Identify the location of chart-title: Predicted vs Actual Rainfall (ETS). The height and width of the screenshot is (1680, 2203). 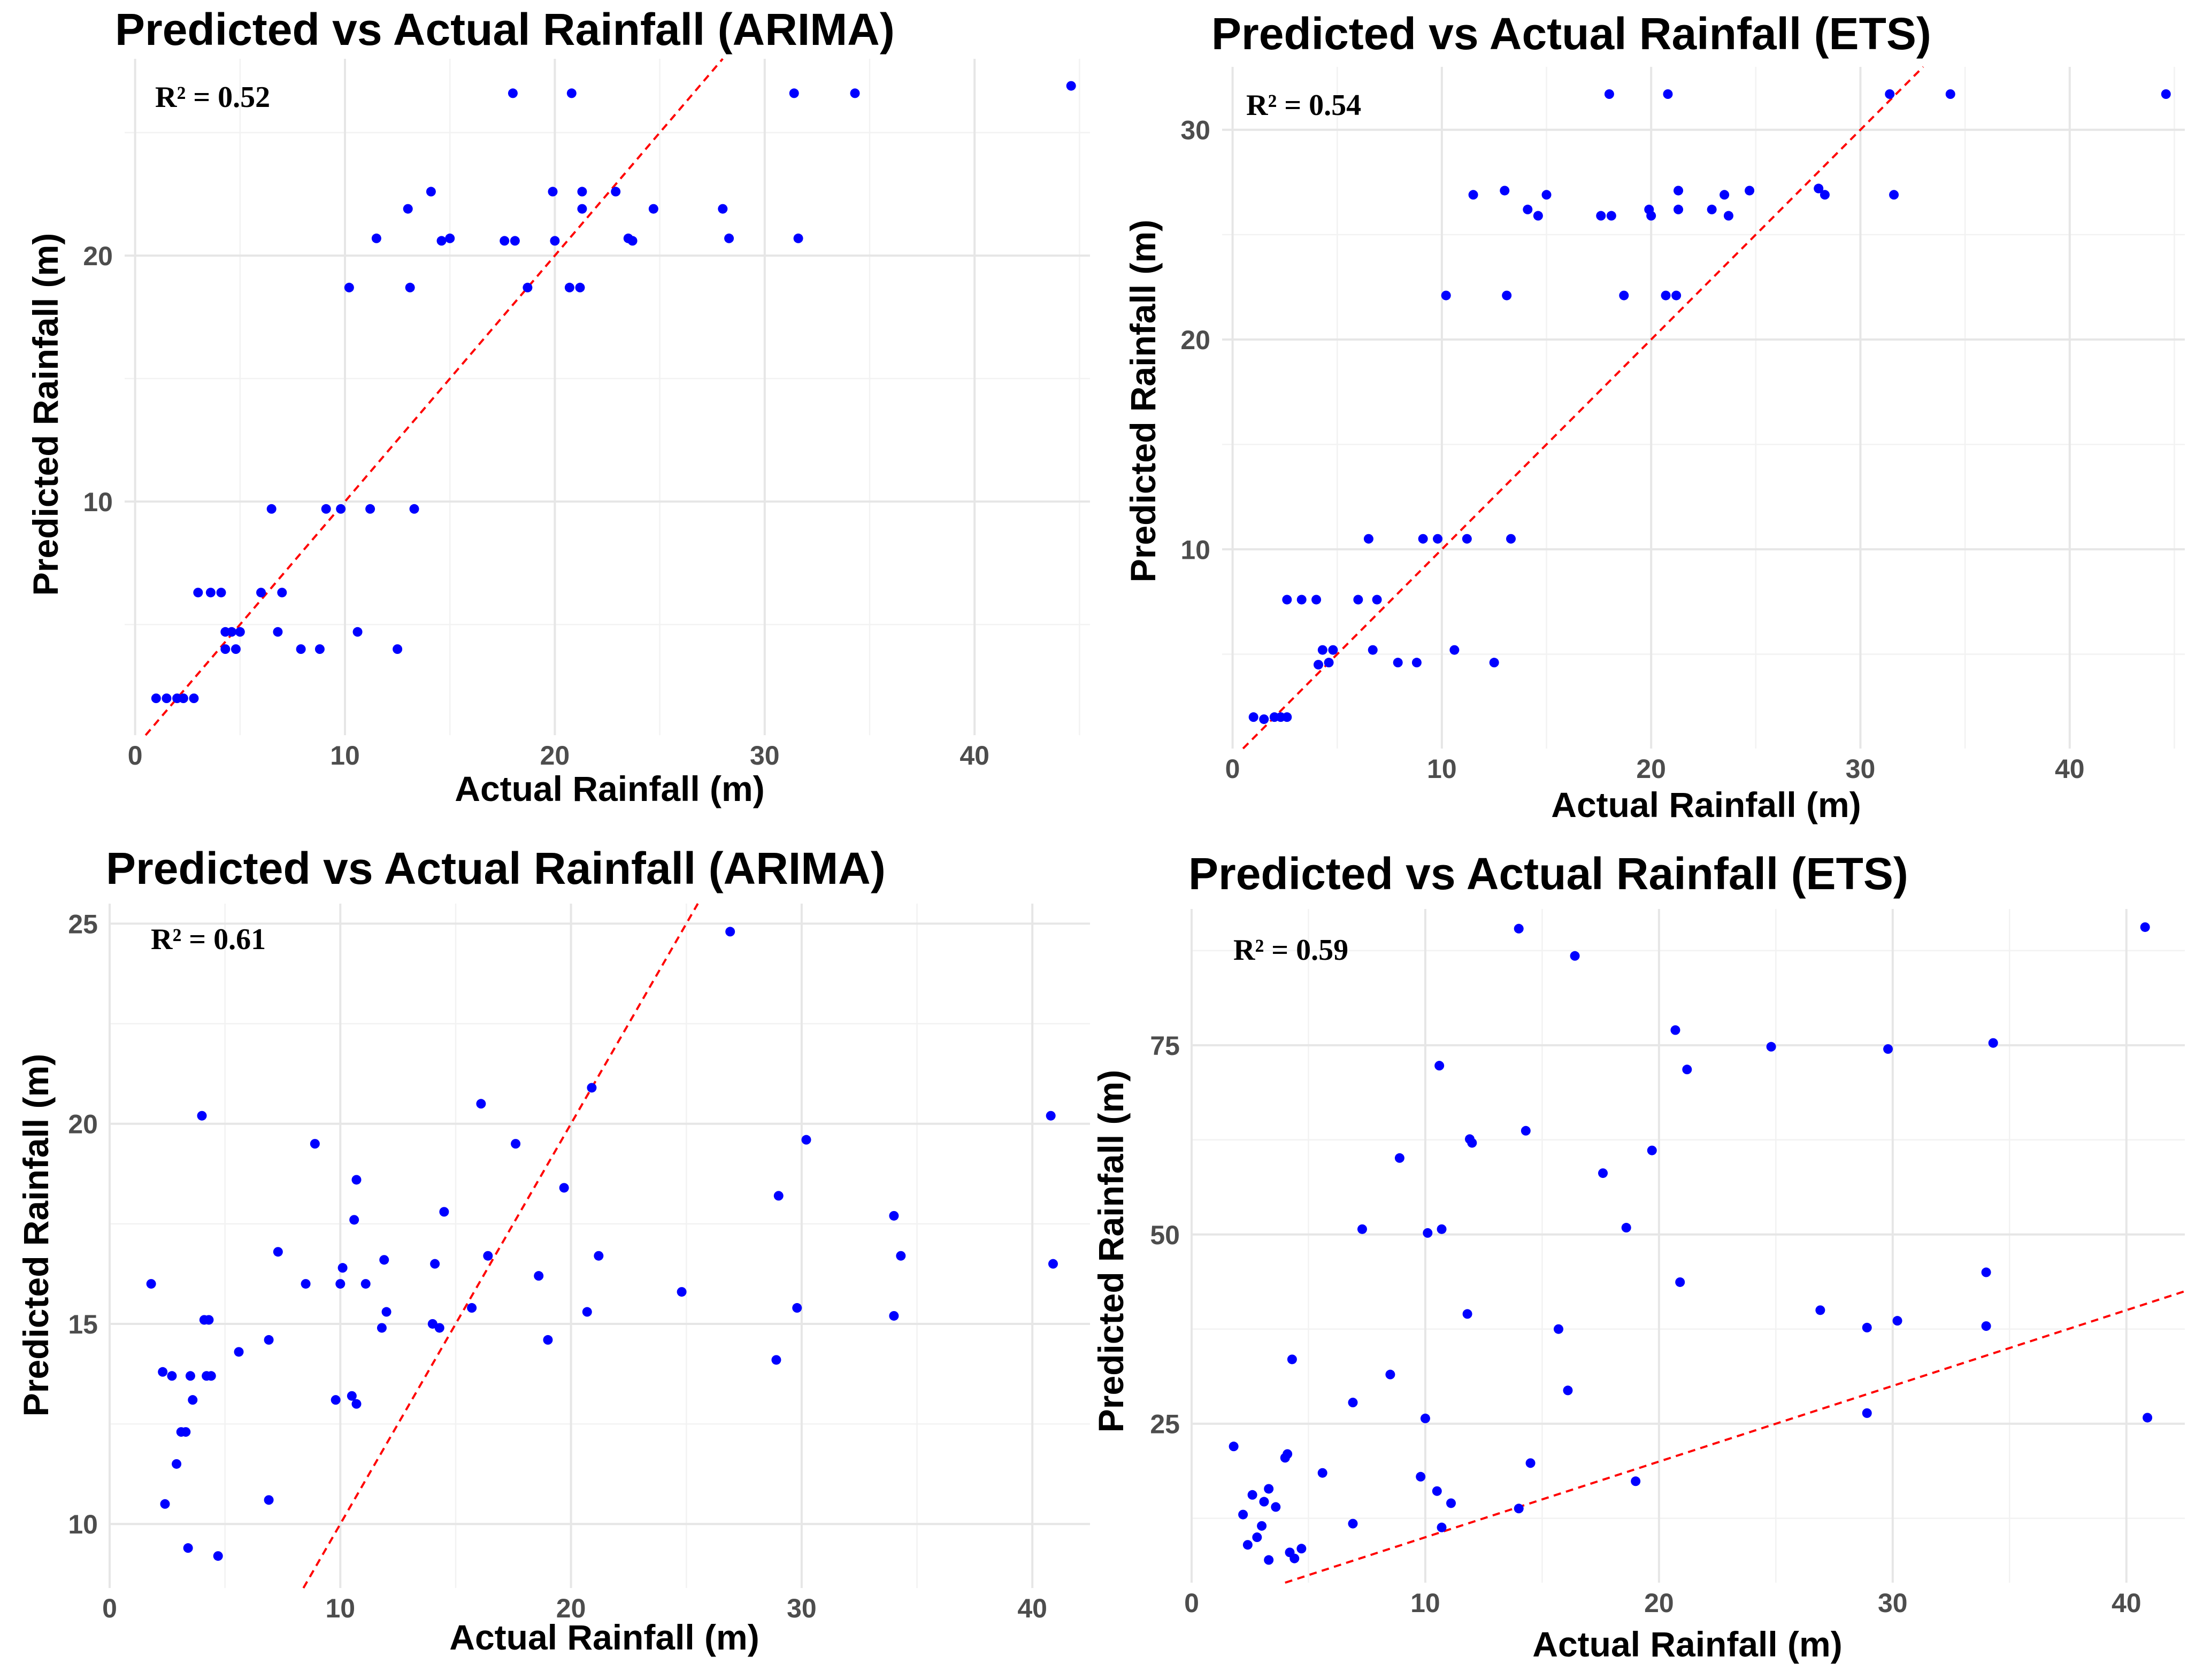
(1548, 874).